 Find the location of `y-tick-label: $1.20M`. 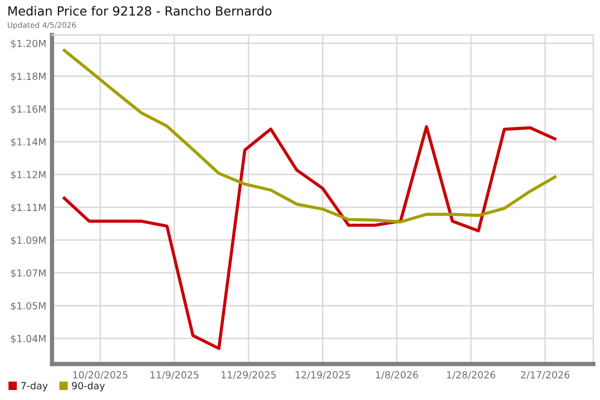

y-tick-label: $1.20M is located at coordinates (28, 44).